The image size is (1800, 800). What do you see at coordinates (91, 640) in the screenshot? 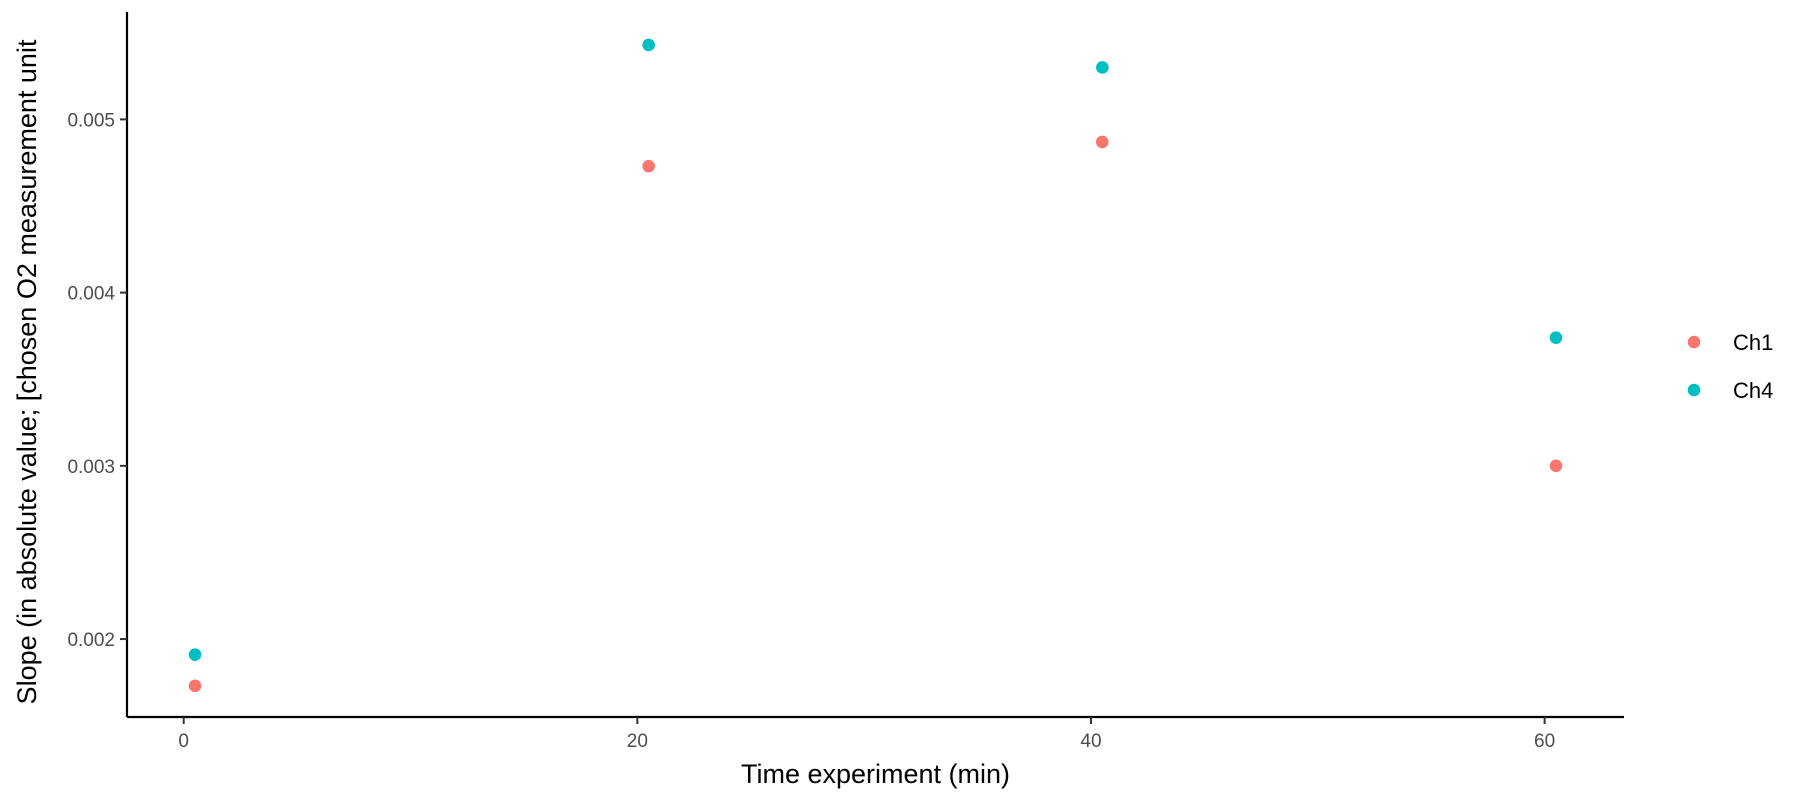
I see `y-tick-label: 0.002` at bounding box center [91, 640].